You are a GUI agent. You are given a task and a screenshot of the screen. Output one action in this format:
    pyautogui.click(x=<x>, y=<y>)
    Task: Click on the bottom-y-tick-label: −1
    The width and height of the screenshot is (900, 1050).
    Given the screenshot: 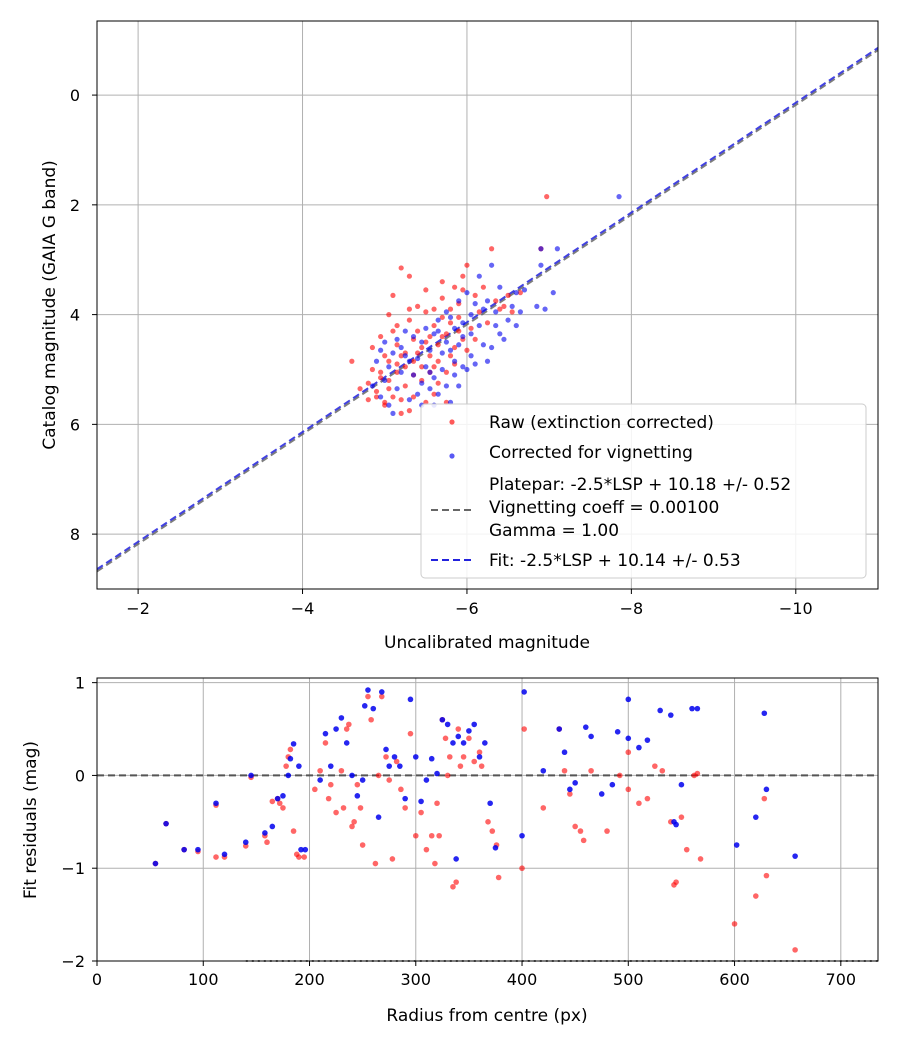 What is the action you would take?
    pyautogui.click(x=73, y=868)
    